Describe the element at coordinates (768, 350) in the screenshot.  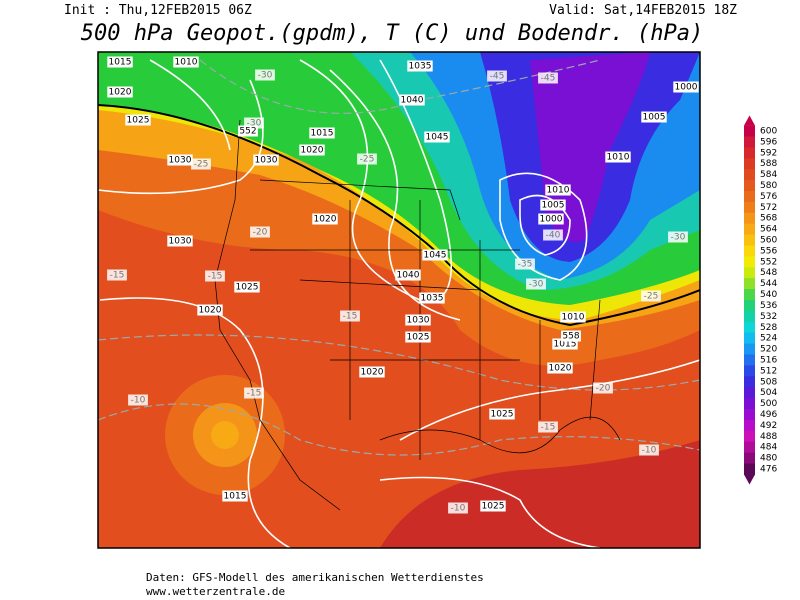
I see `colorbar-label: 520` at that location.